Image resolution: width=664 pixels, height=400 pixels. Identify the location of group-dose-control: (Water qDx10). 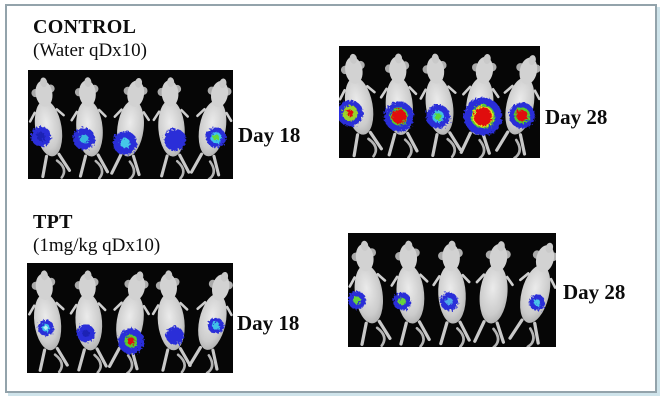
(90, 50).